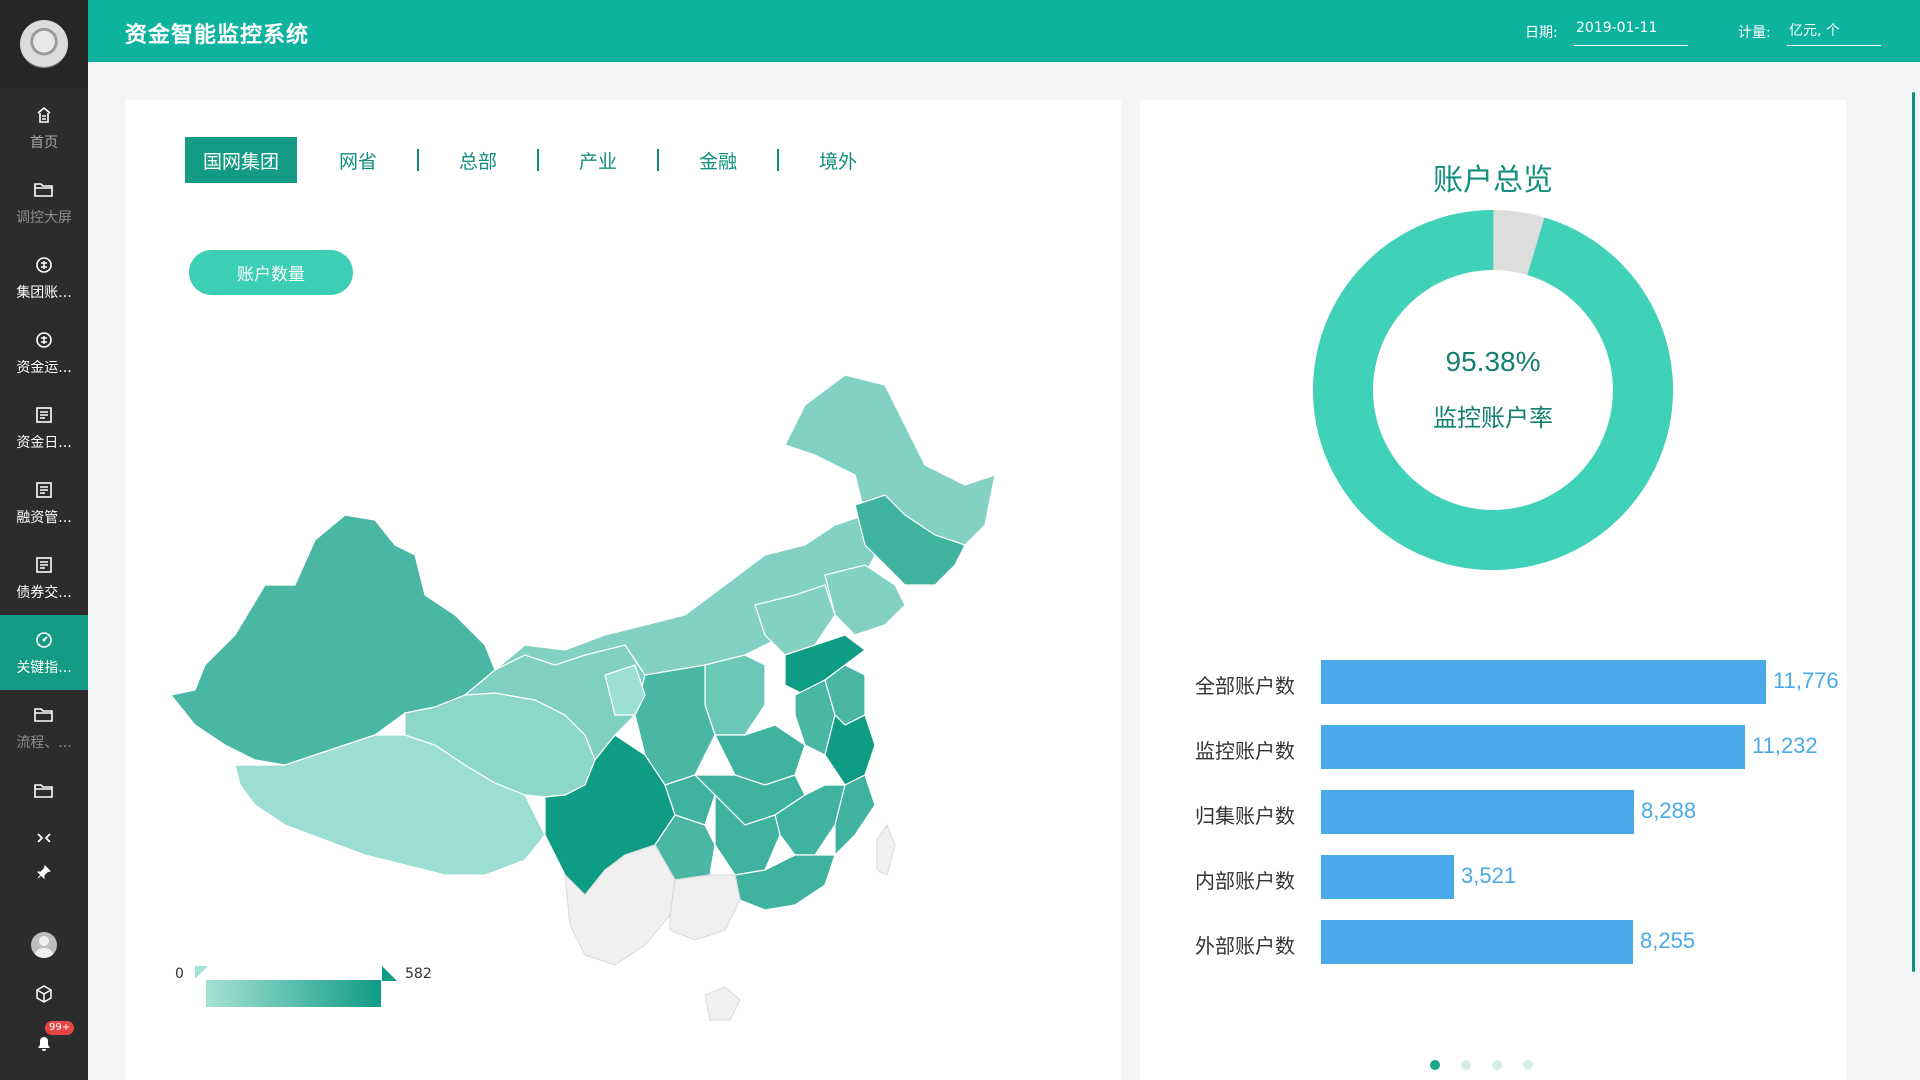 This screenshot has height=1080, width=1920. What do you see at coordinates (1245, 751) in the screenshot?
I see `bar-label: 监控账户数` at bounding box center [1245, 751].